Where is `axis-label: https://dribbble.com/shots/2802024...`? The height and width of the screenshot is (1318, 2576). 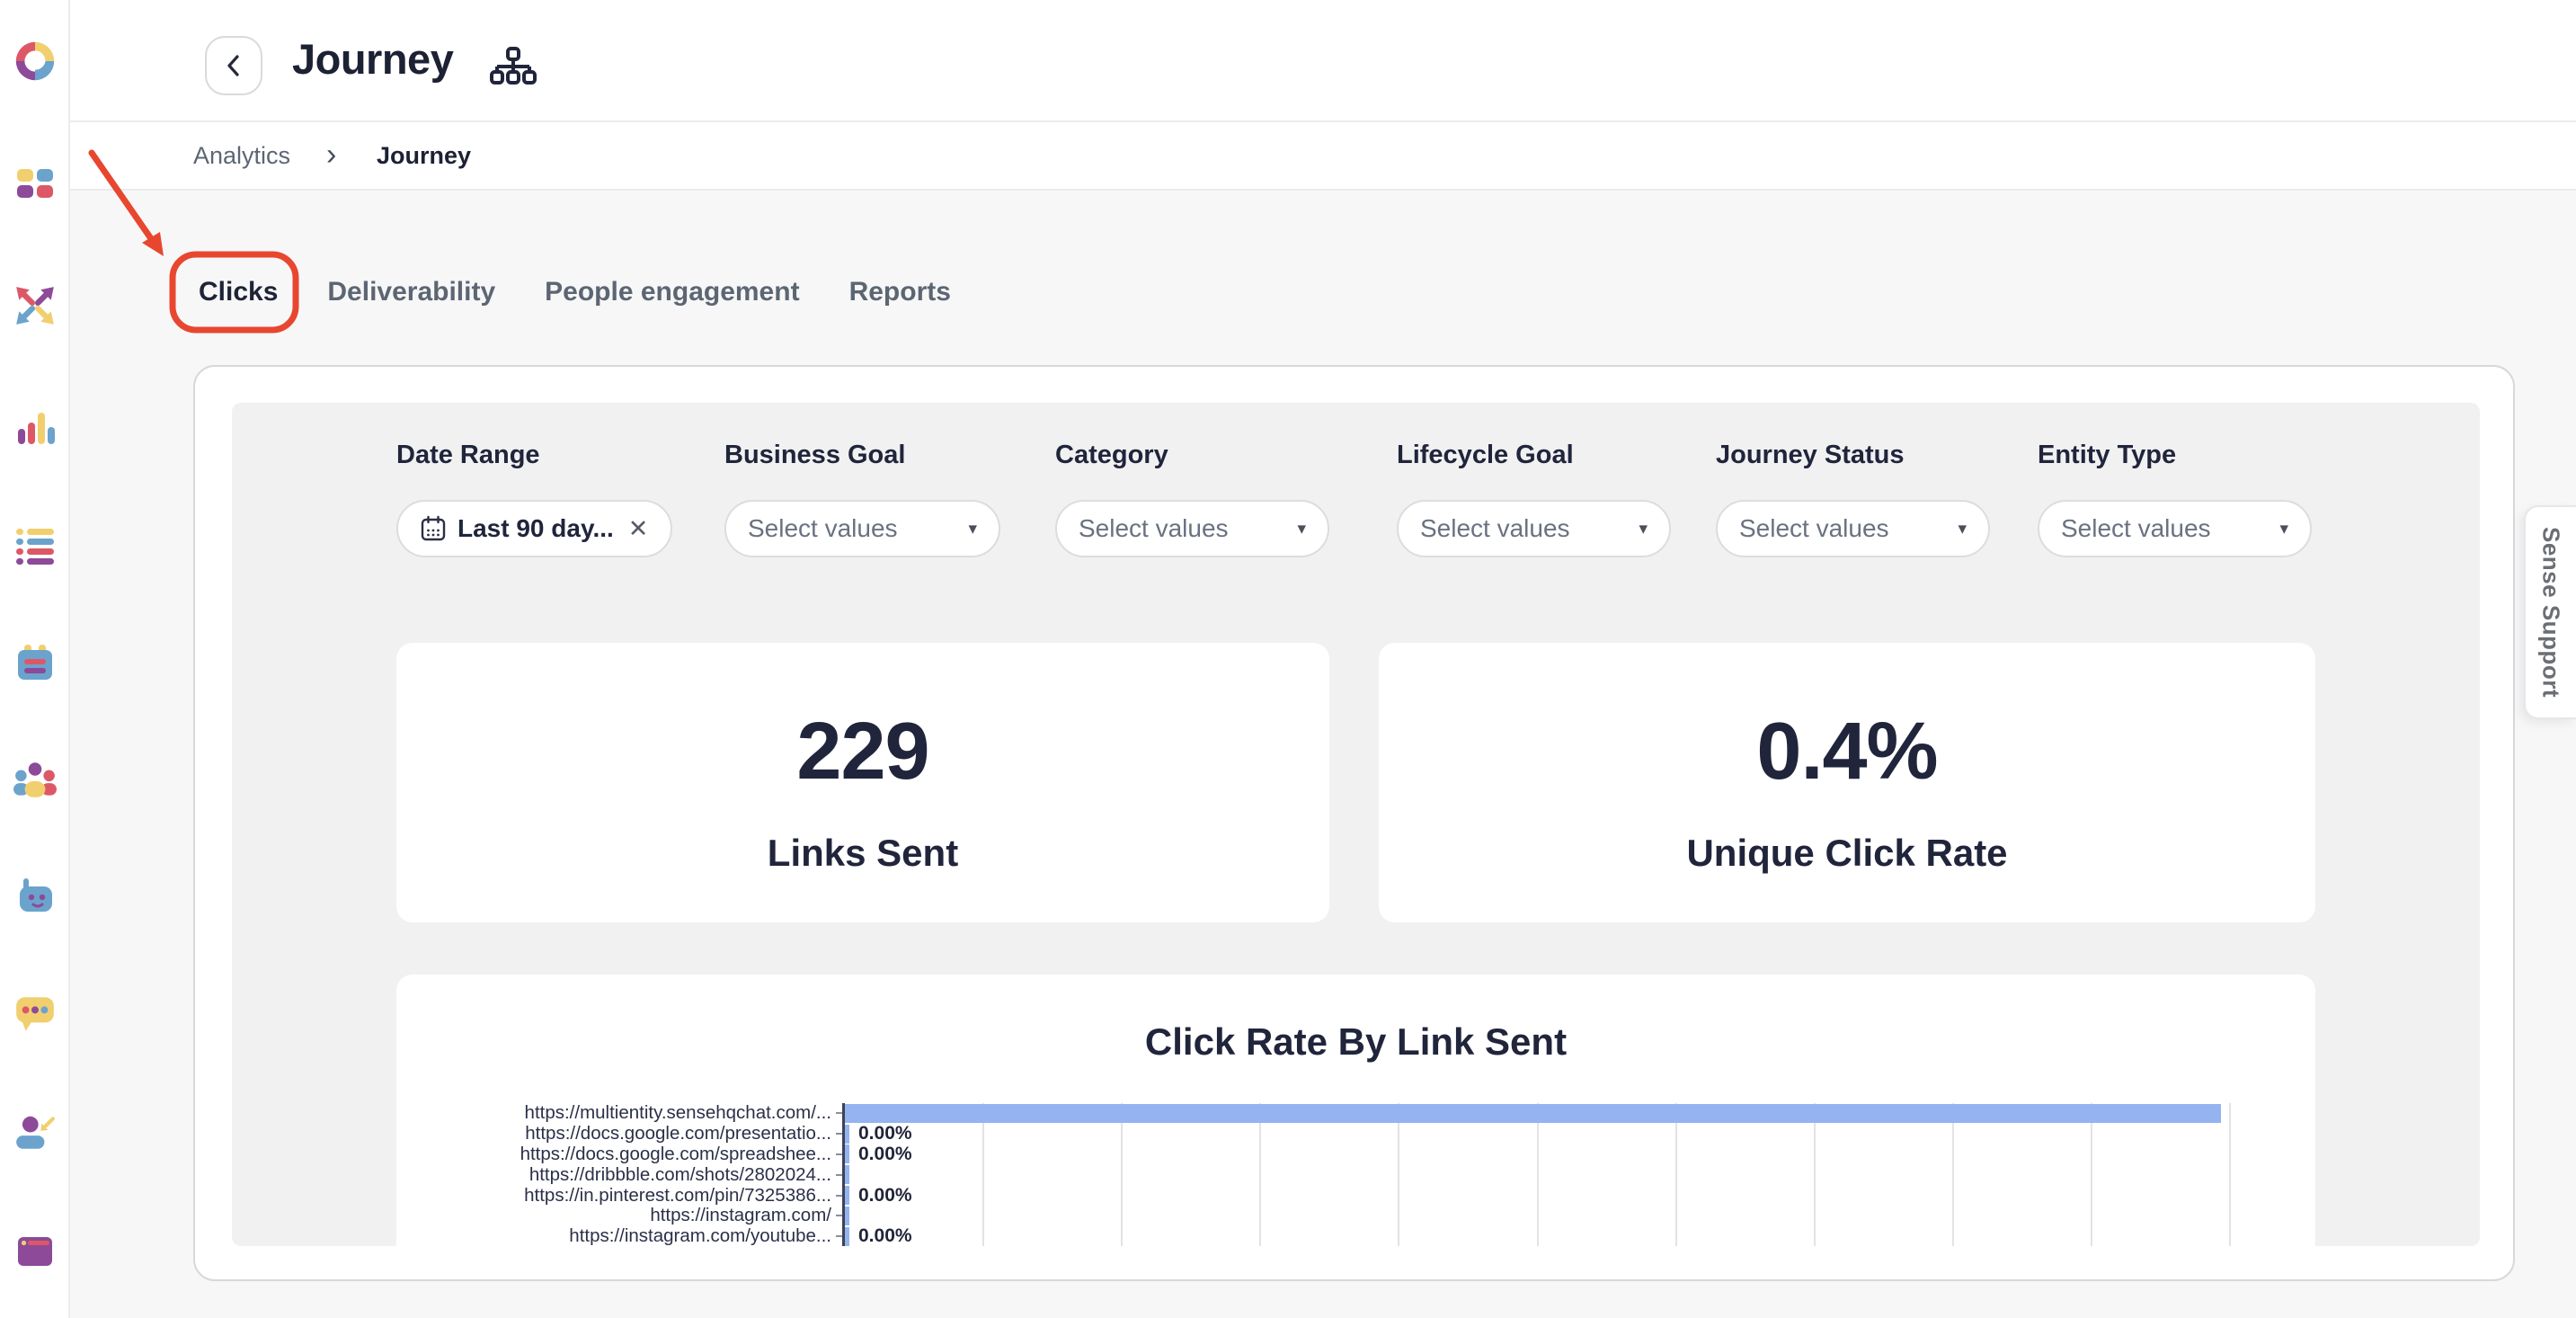 axis-label: https://dribbble.com/shots/2802024... is located at coordinates (680, 1174).